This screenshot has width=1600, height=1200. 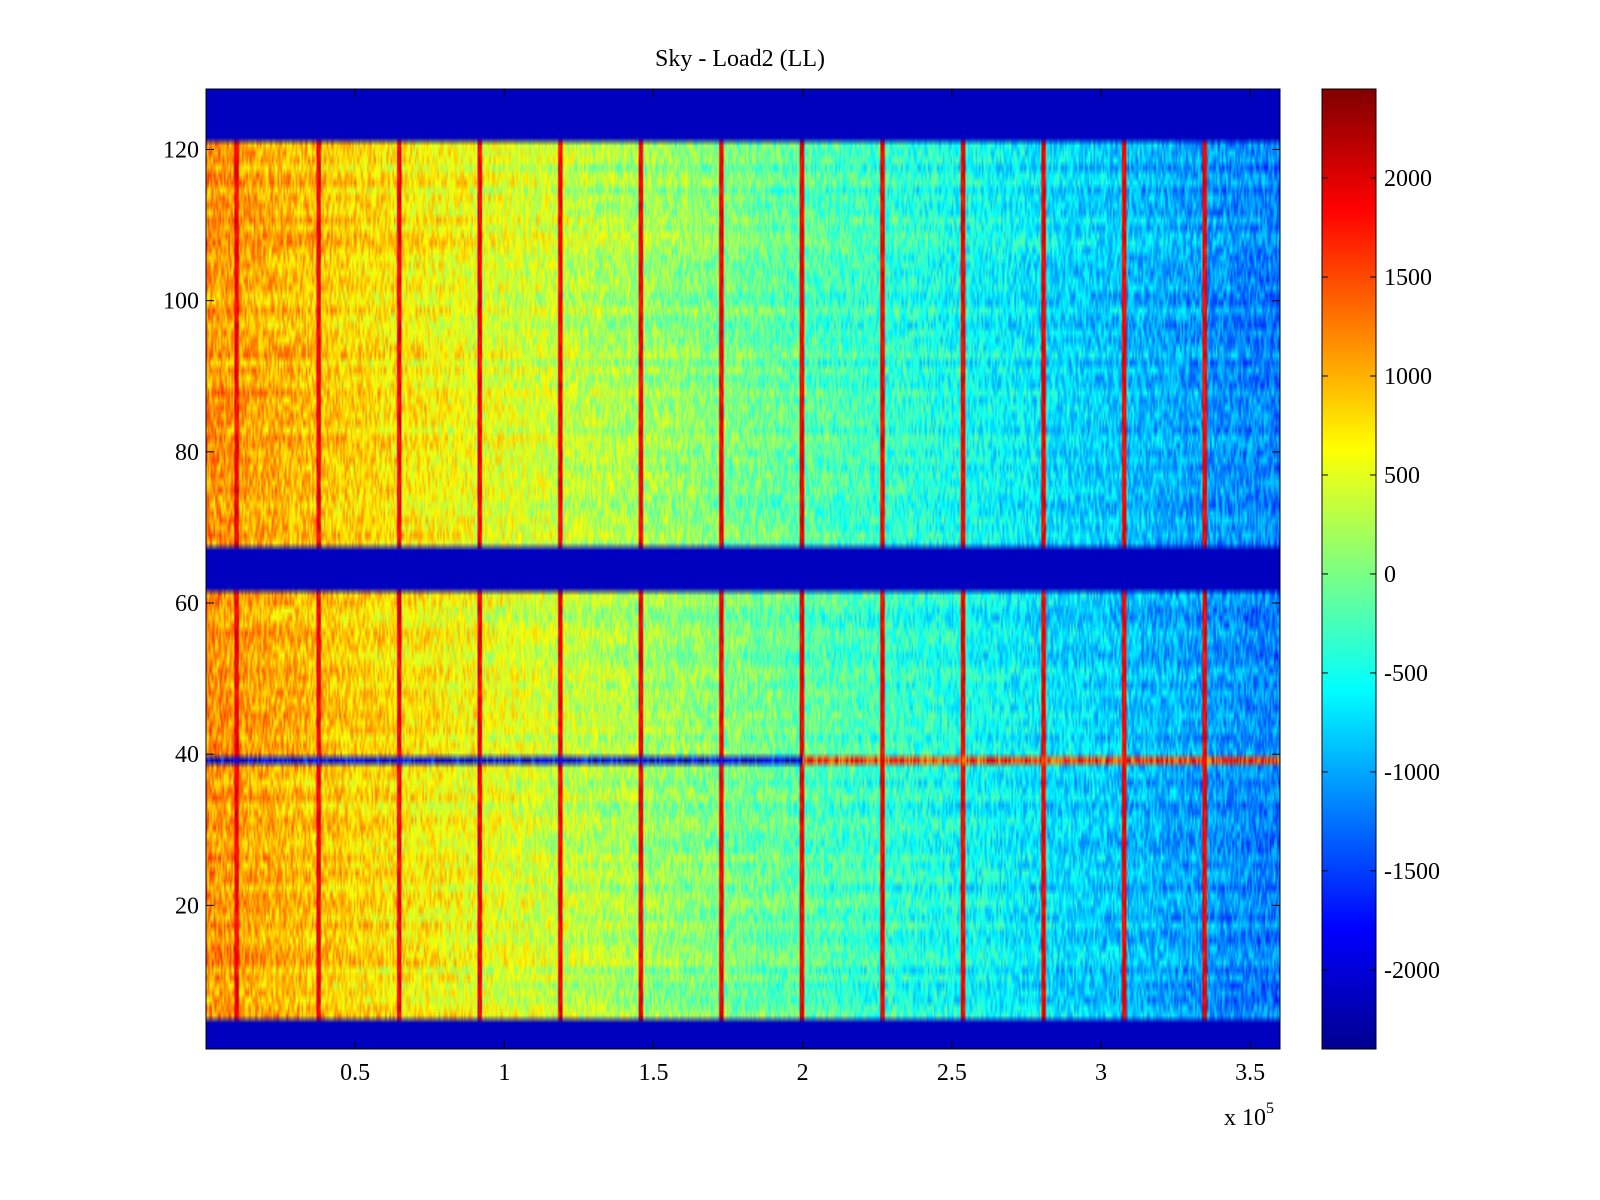 I want to click on colorbar-tick-label: 1000, so click(x=1408, y=377).